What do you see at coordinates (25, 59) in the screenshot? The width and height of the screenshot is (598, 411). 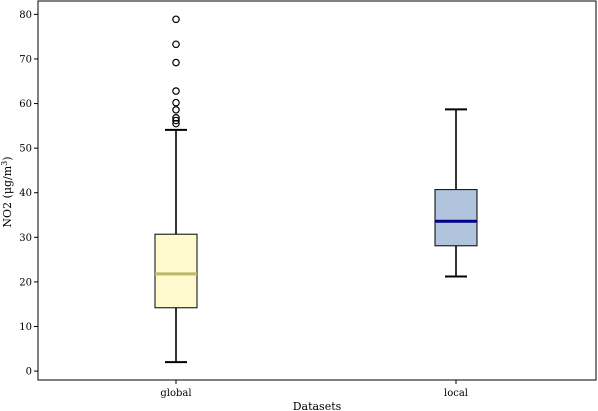 I see `y-tick-label: 70` at bounding box center [25, 59].